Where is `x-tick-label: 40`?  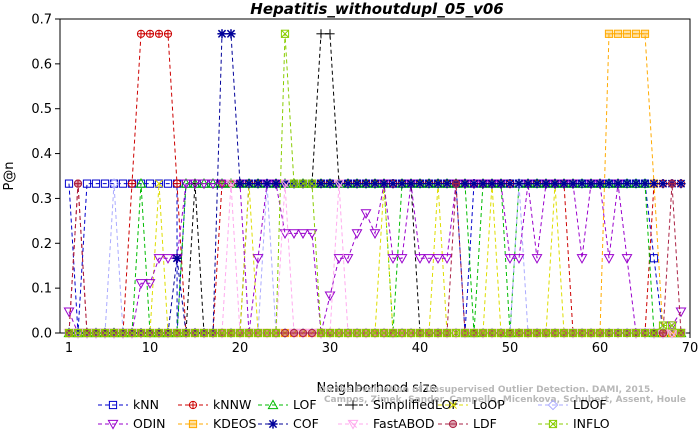
x-tick-label: 40 is located at coordinates (420, 348).